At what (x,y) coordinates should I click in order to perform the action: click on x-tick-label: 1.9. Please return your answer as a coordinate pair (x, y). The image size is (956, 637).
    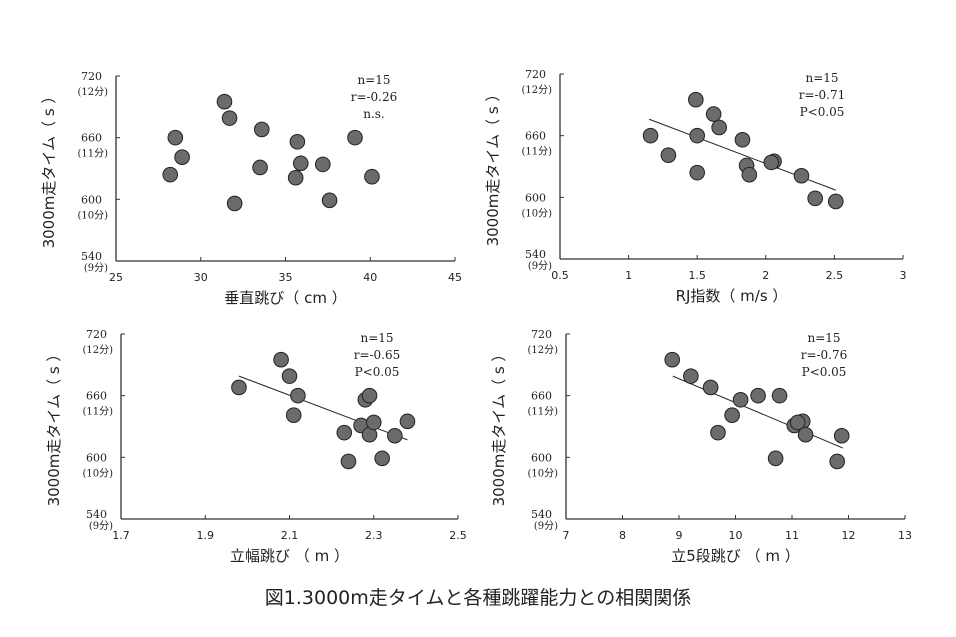
    Looking at the image, I should click on (206, 535).